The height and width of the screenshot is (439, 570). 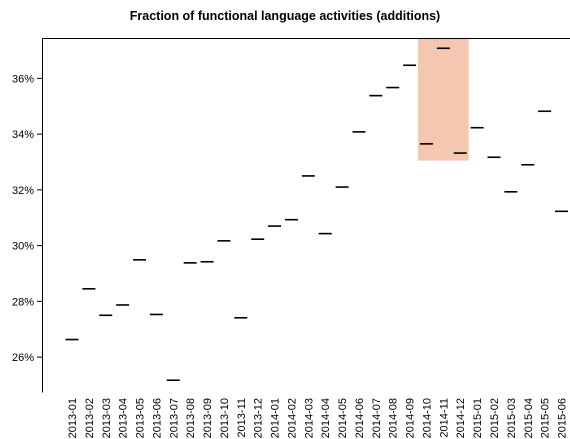 I want to click on x-tick-label: 2013-08, so click(x=191, y=418).